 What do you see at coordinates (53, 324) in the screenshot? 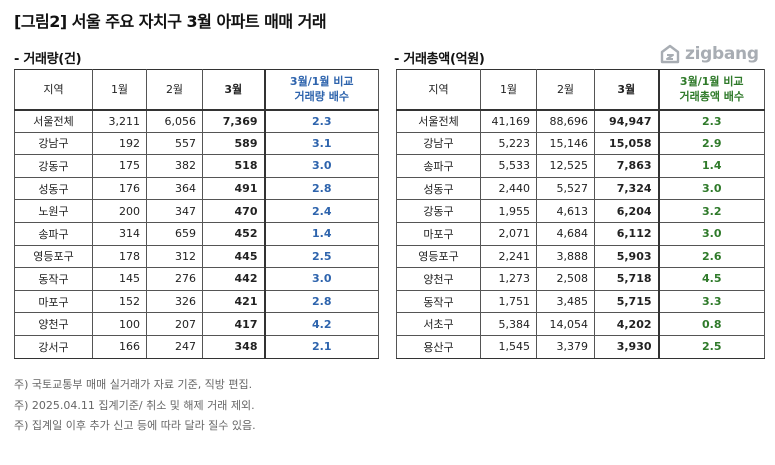
I see `cell-region: 양천구` at bounding box center [53, 324].